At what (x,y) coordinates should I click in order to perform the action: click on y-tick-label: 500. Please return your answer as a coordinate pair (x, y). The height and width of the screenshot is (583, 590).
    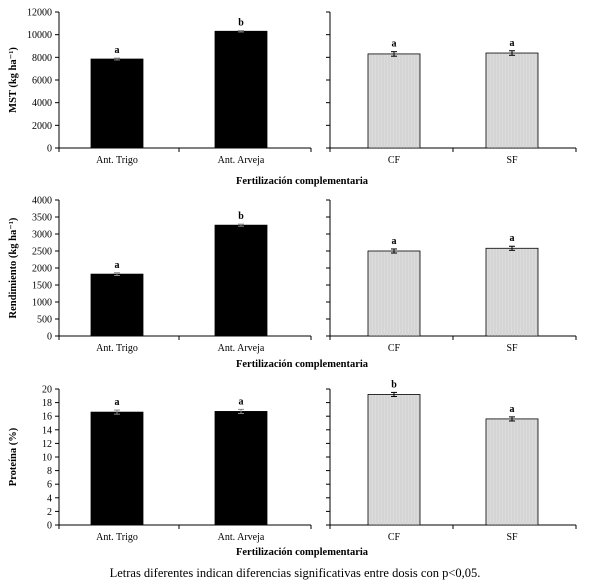
    Looking at the image, I should click on (44, 320).